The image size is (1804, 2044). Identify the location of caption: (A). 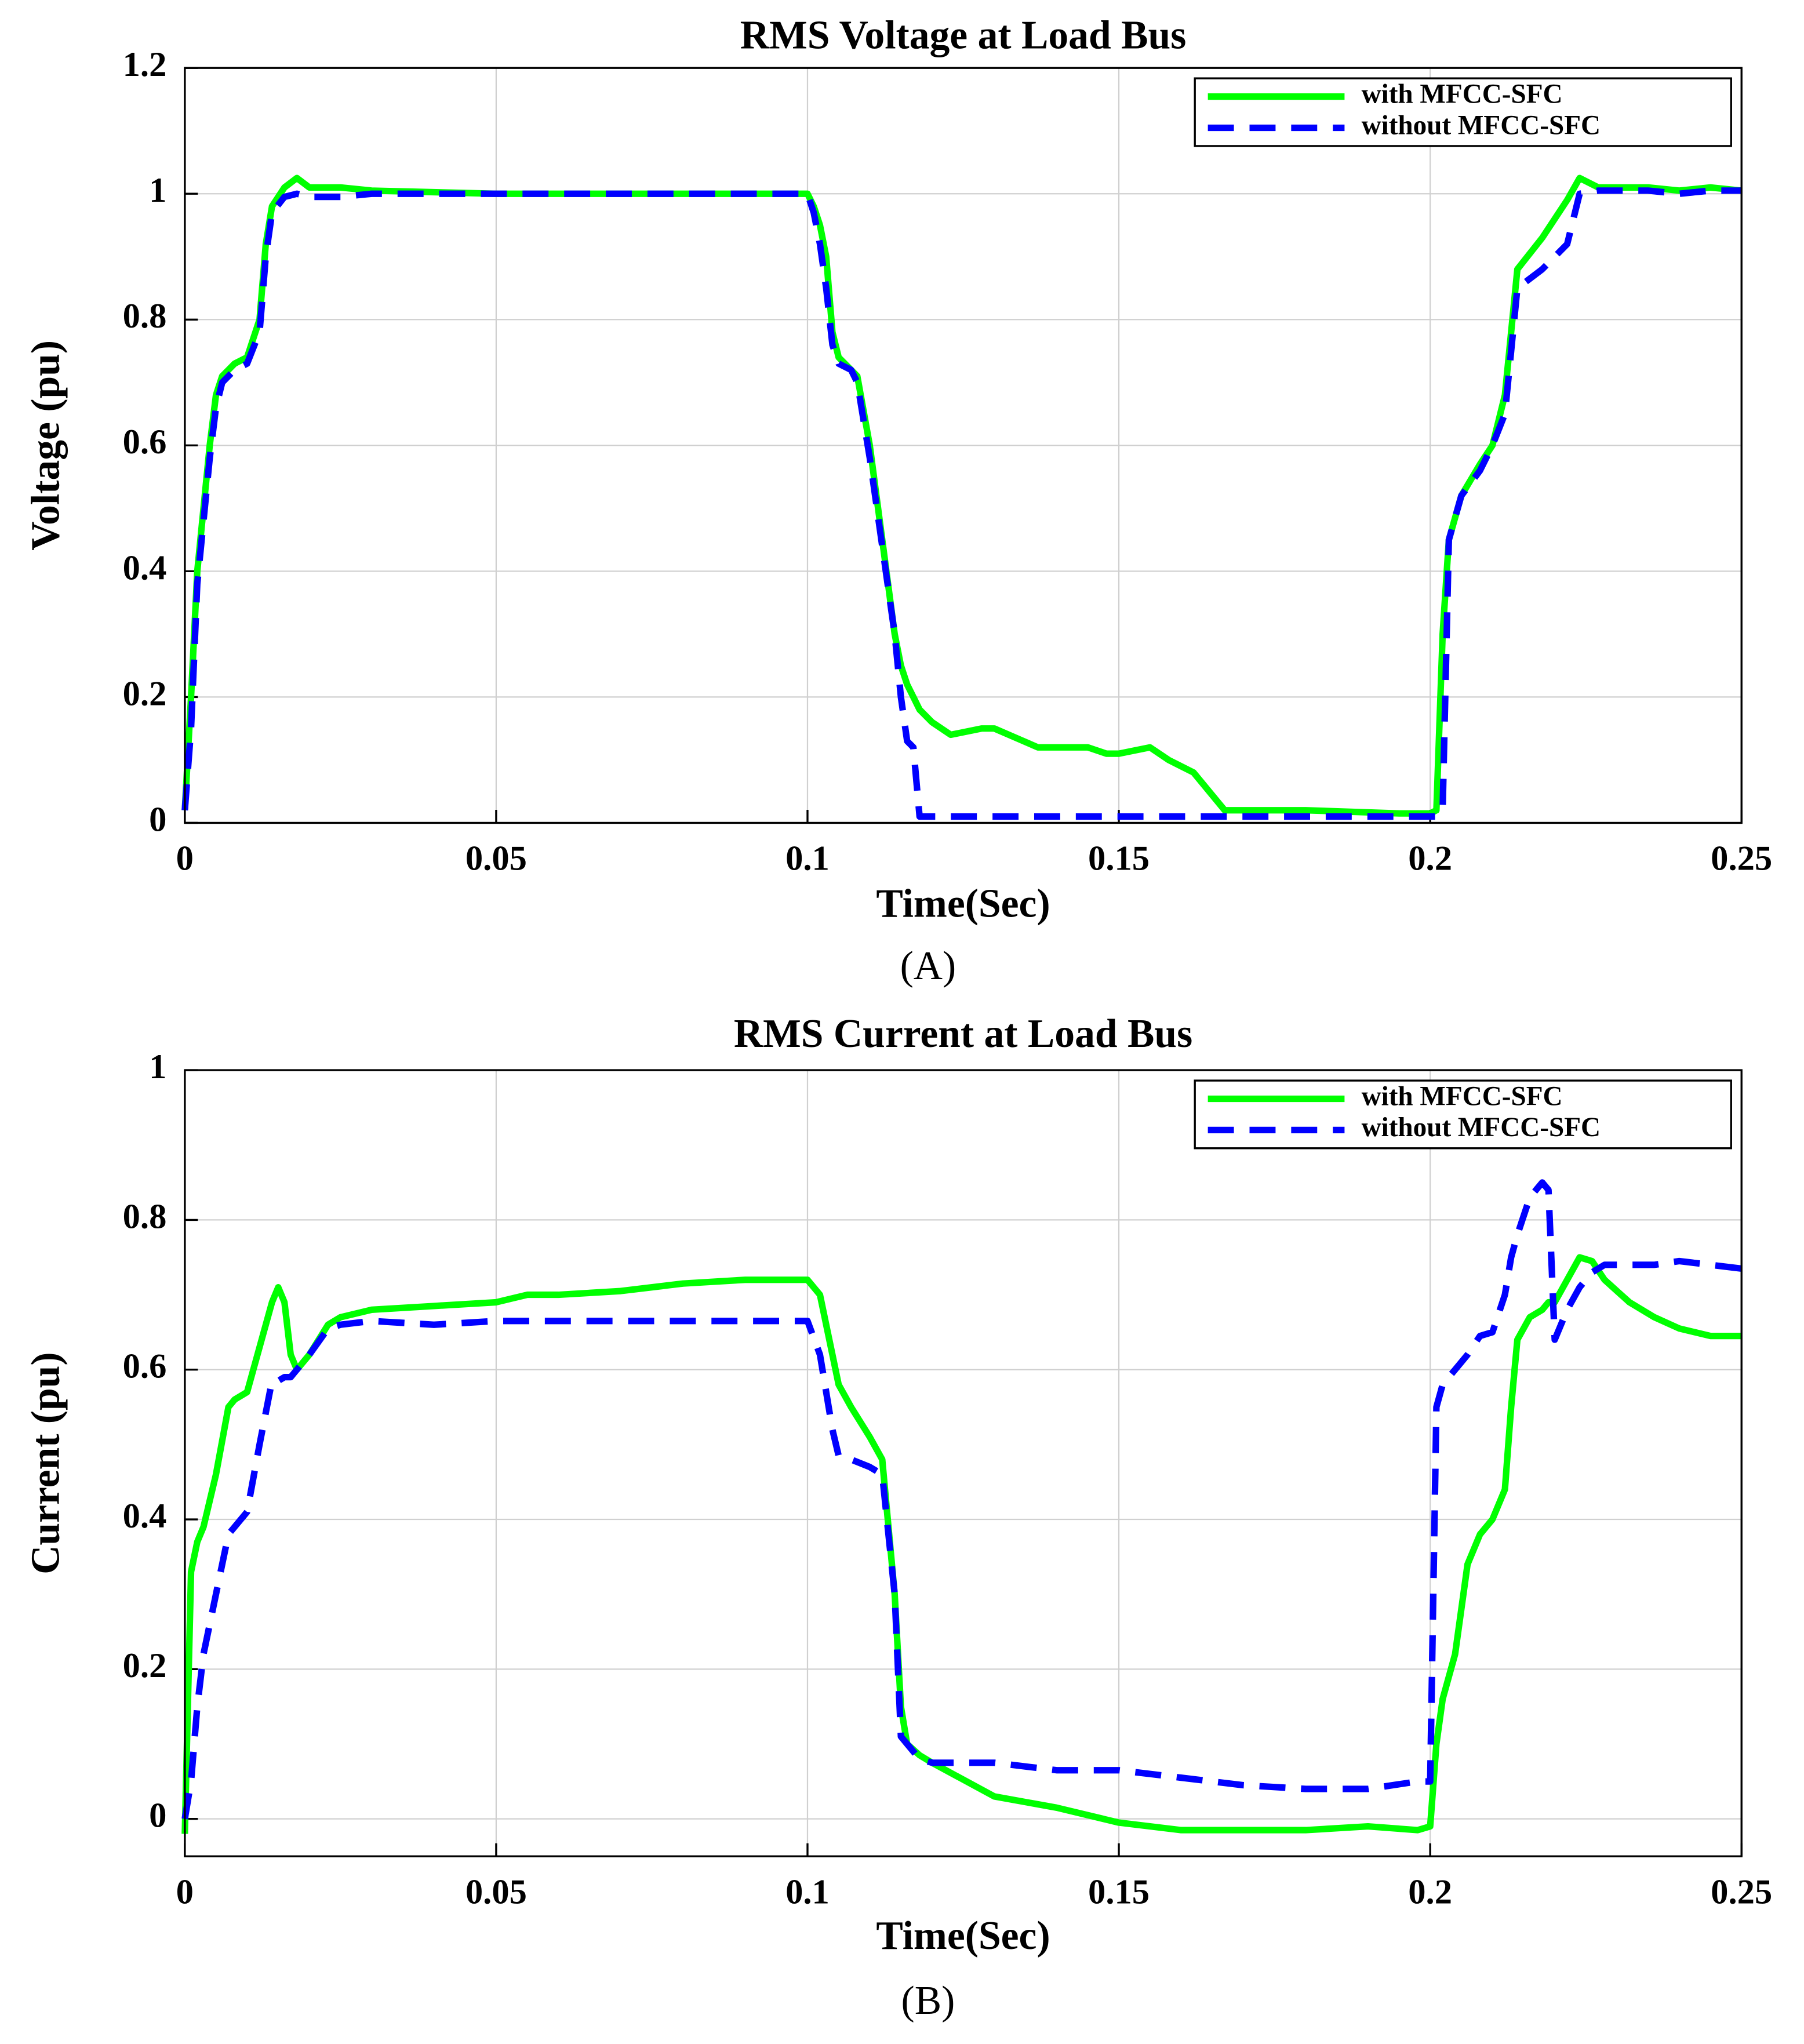
(928, 966).